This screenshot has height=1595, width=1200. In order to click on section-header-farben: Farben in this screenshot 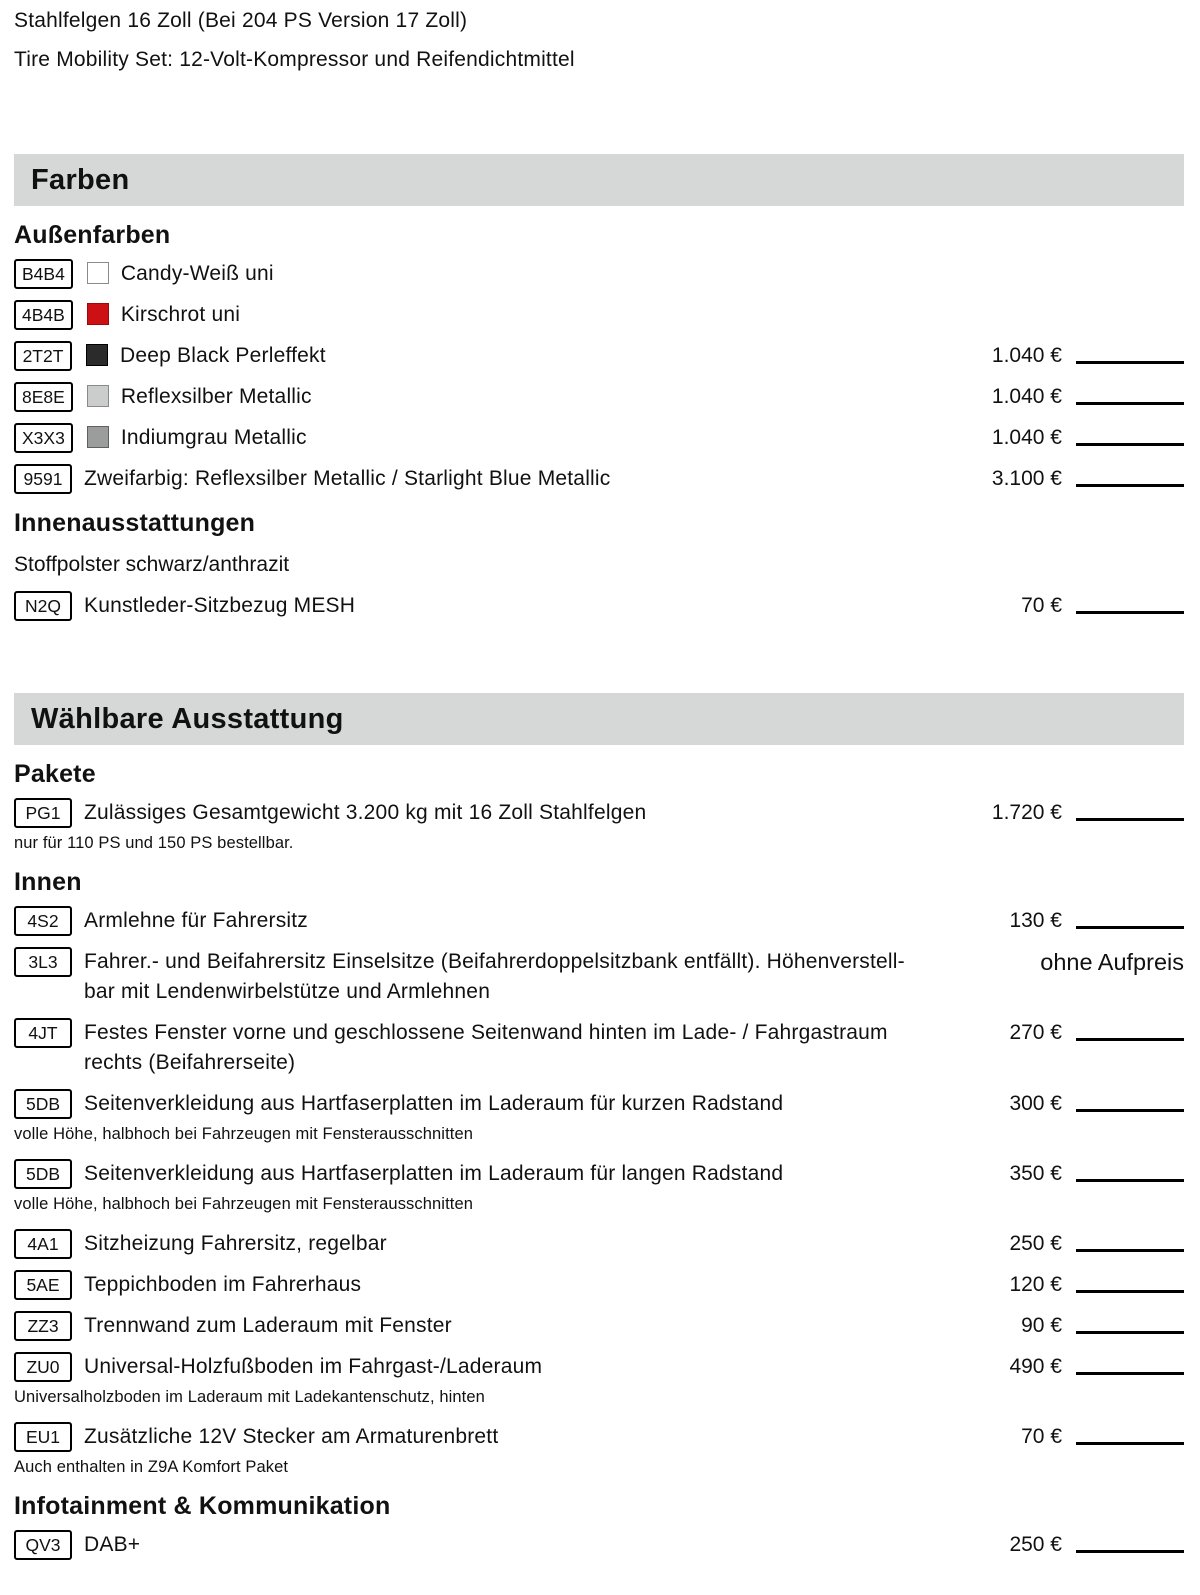, I will do `click(599, 180)`.